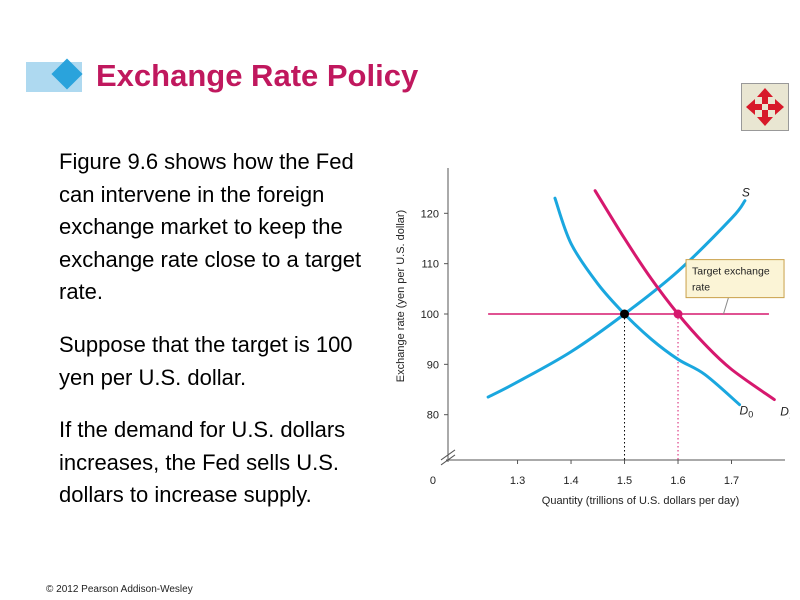  I want to click on x-tick-label: 1.5, so click(624, 481).